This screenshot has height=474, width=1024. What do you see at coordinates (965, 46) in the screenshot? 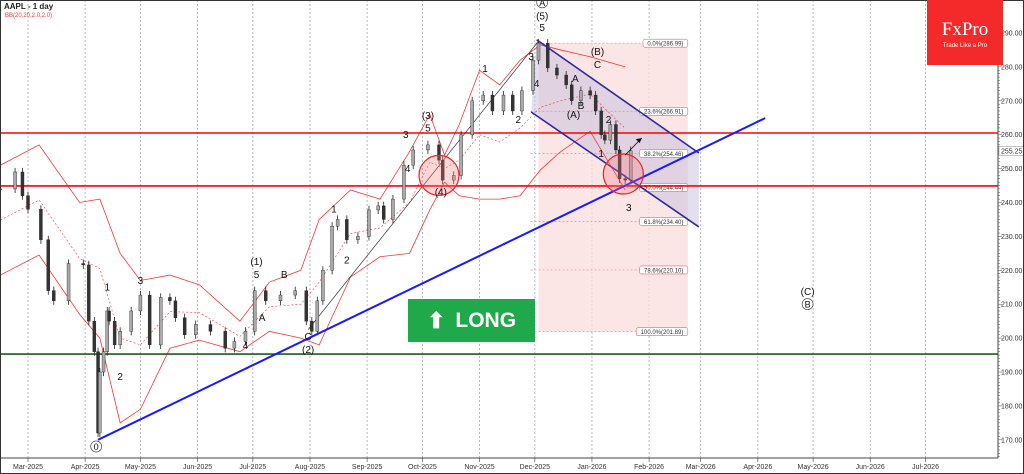
I see `logo-tagline: Trade Like a Pro` at bounding box center [965, 46].